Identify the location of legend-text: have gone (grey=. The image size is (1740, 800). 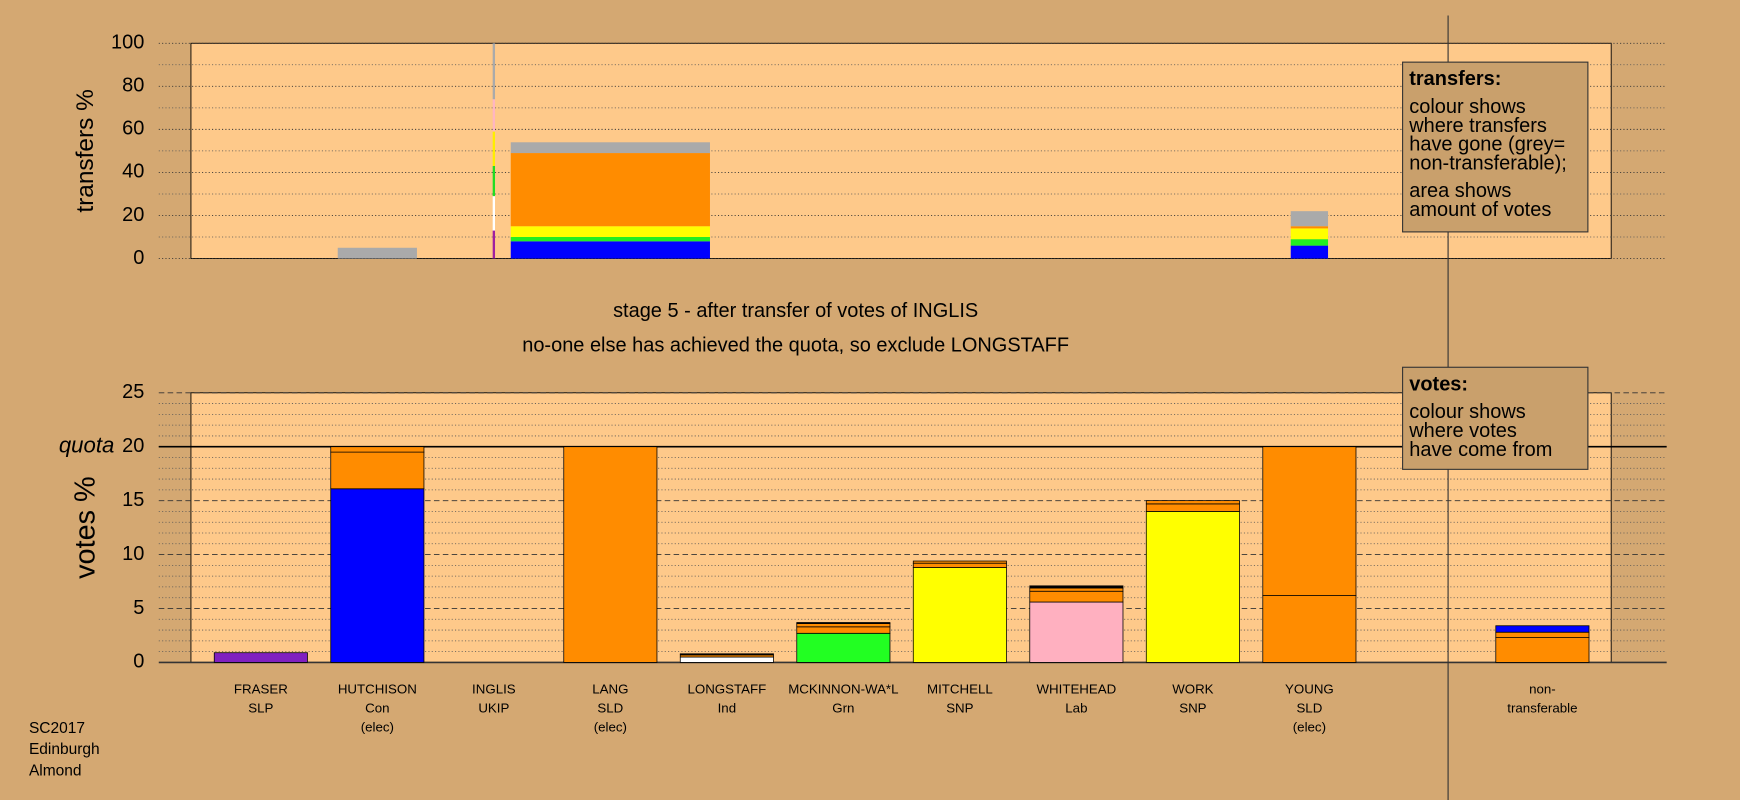
(1487, 145).